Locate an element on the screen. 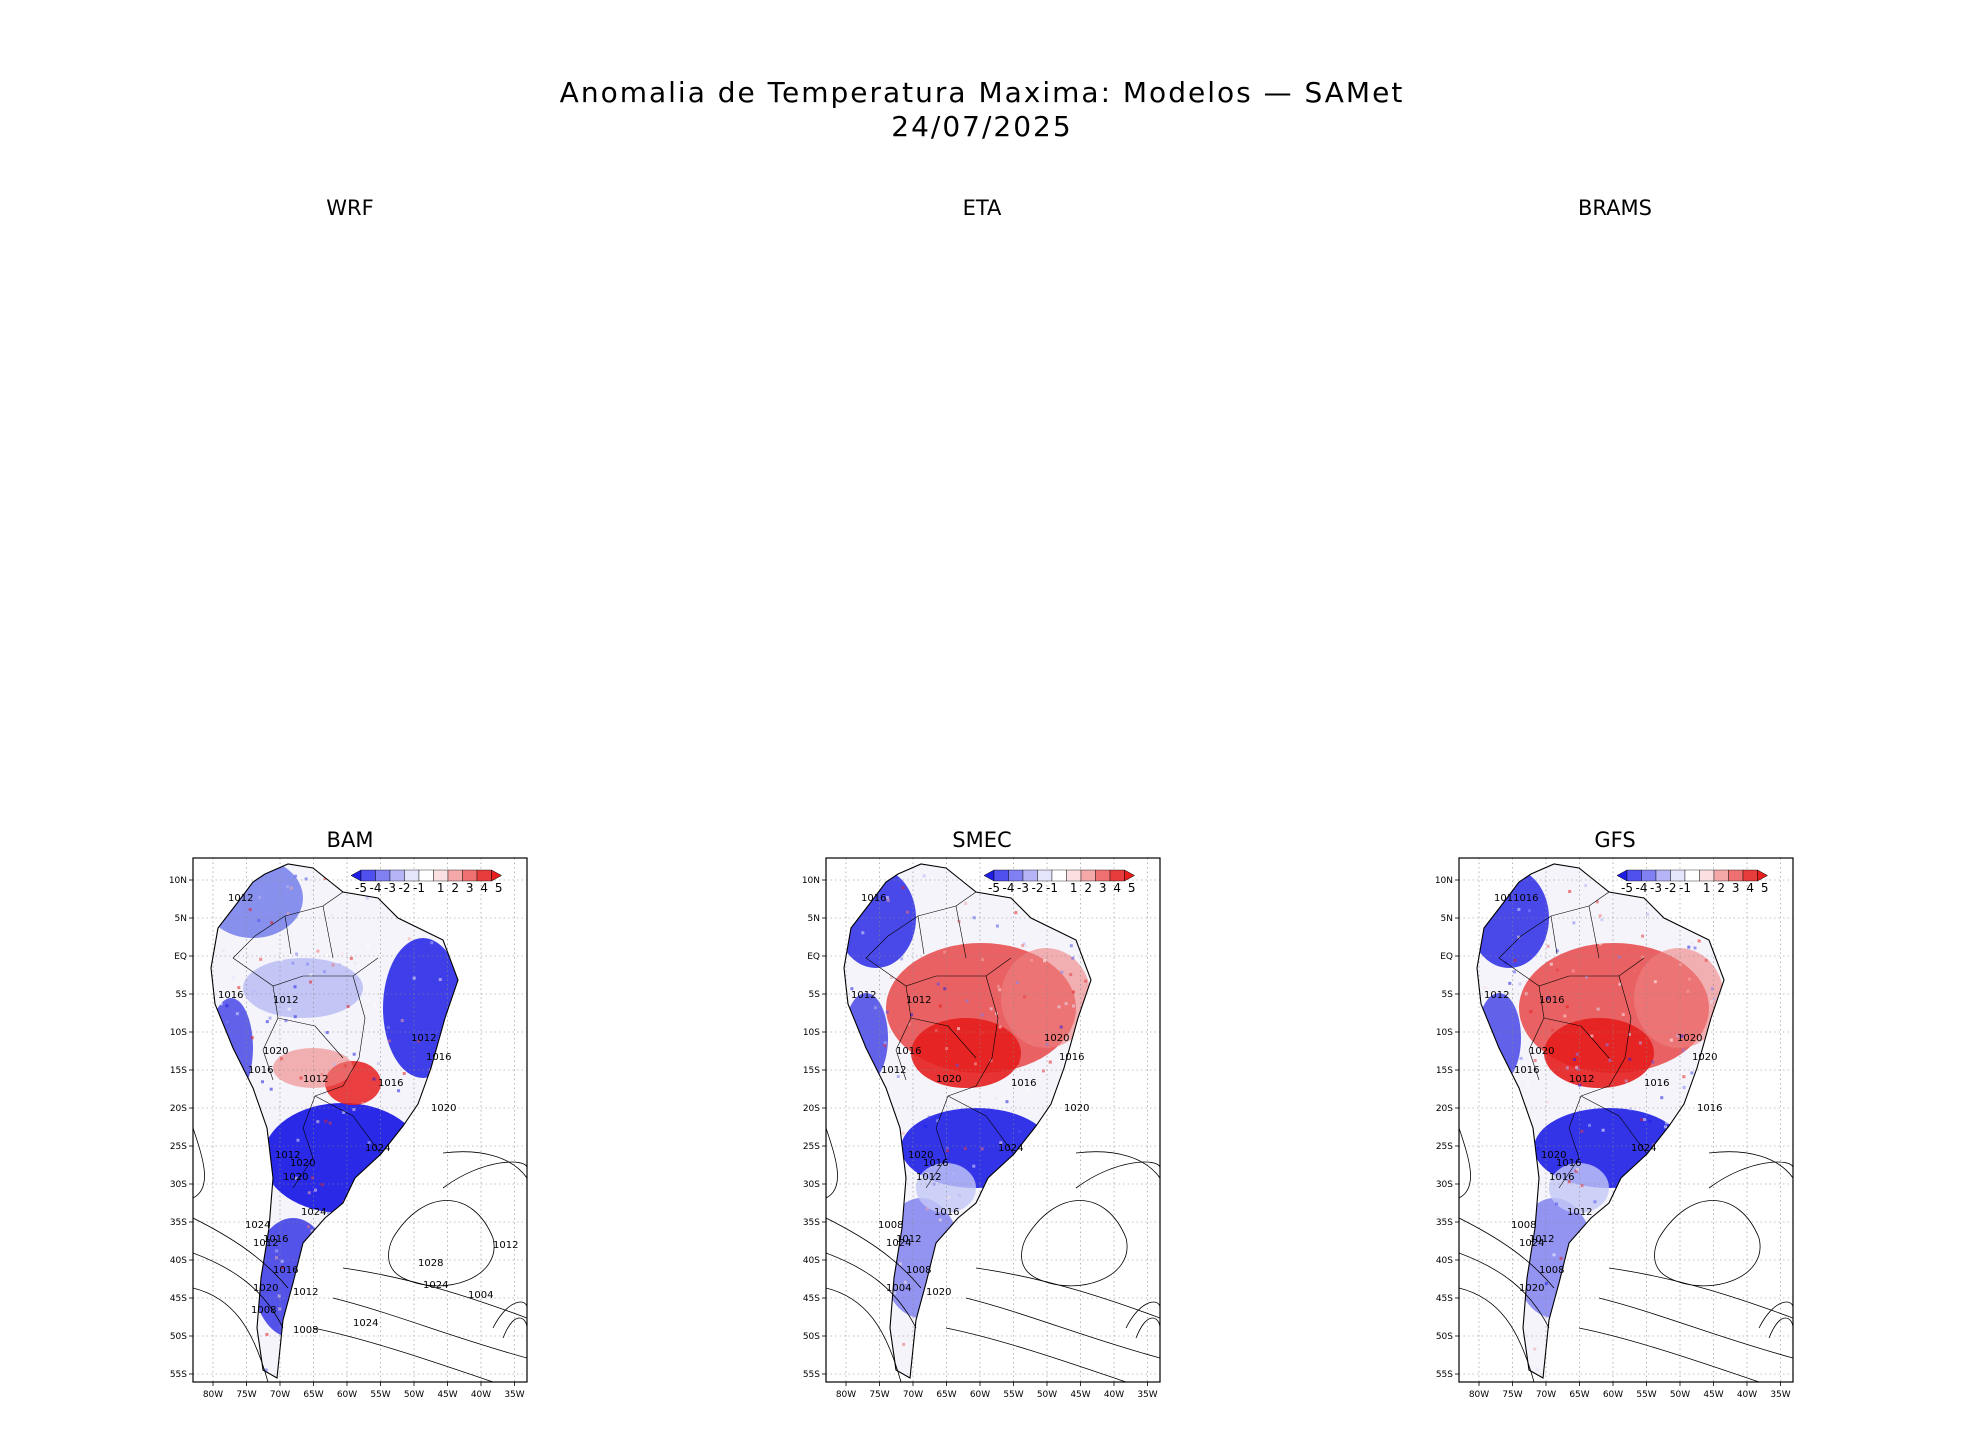 This screenshot has height=1436, width=1964. isobar-label: 1028 is located at coordinates (430, 1263).